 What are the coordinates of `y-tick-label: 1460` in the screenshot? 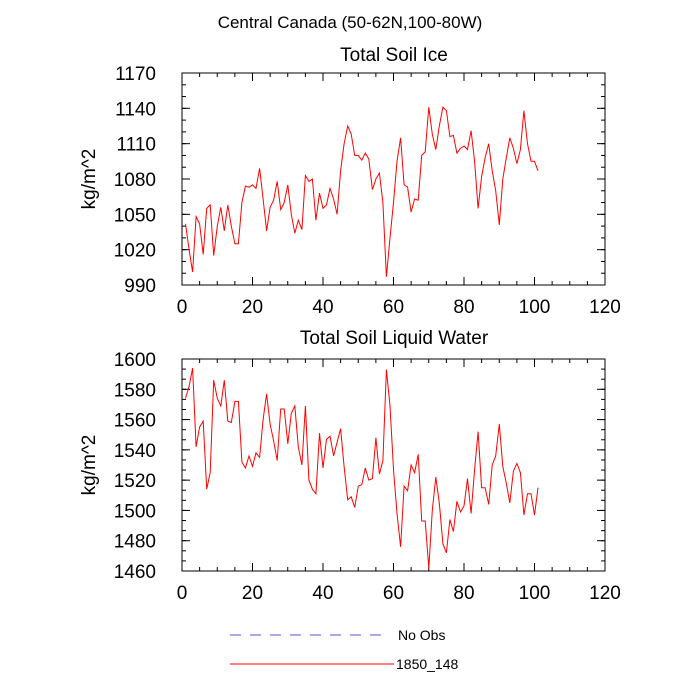 It's located at (135, 572).